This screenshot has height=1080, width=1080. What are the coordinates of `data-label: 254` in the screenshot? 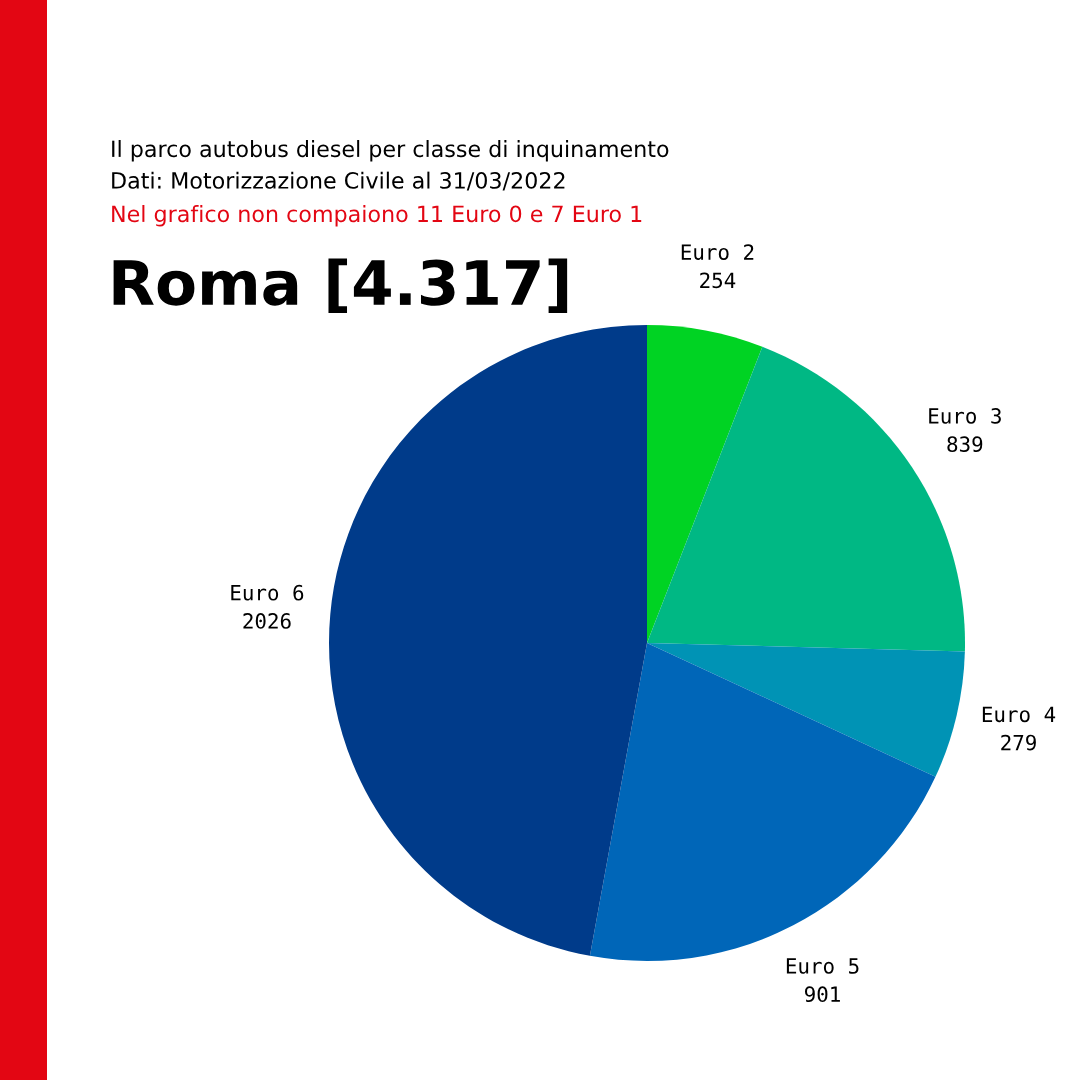 It's located at (718, 280).